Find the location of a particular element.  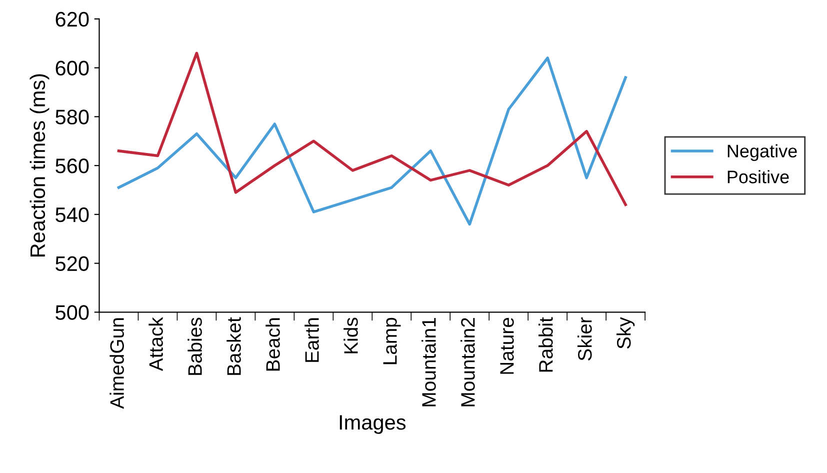

y-axis-title: Reaction times (ms) is located at coordinates (40, 165).